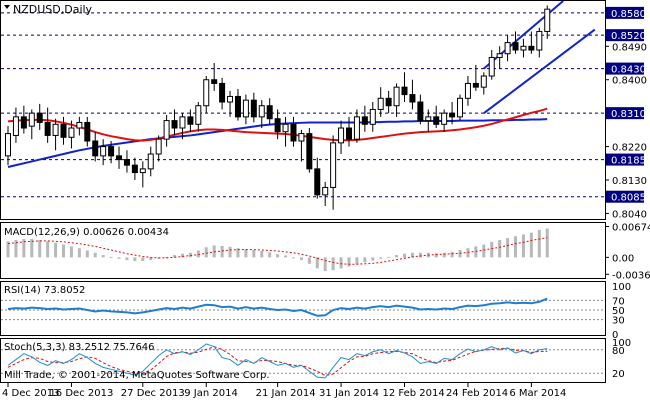 The image size is (650, 400). Describe the element at coordinates (618, 321) in the screenshot. I see `rsi-tick-label: 30` at that location.